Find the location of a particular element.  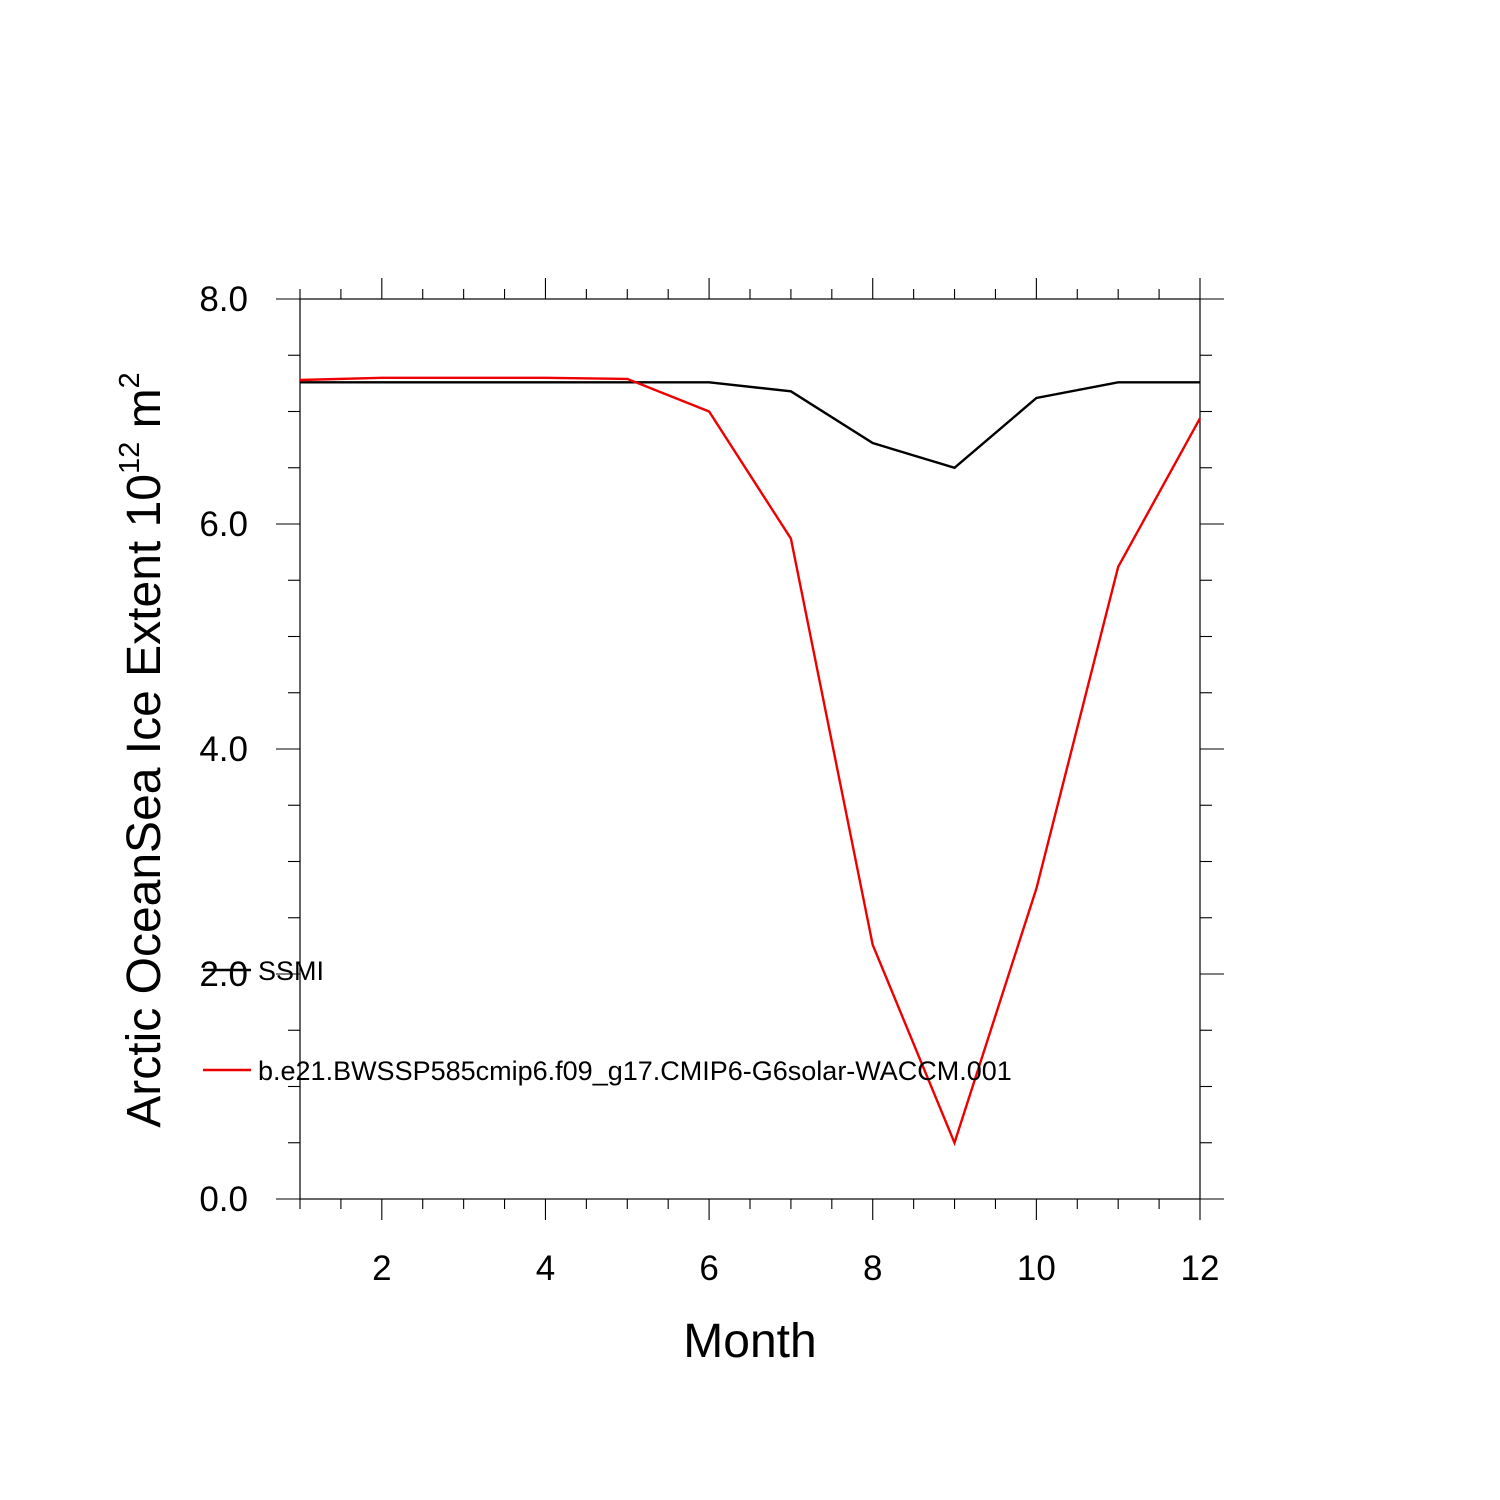

y-tick-label: 6.0 is located at coordinates (223, 524).